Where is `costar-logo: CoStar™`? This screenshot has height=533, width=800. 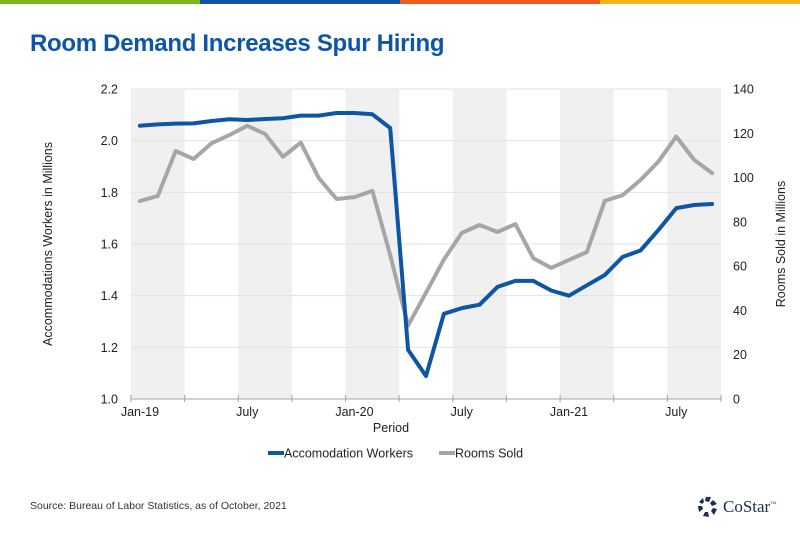
costar-logo: CoStar™ is located at coordinates (736, 507).